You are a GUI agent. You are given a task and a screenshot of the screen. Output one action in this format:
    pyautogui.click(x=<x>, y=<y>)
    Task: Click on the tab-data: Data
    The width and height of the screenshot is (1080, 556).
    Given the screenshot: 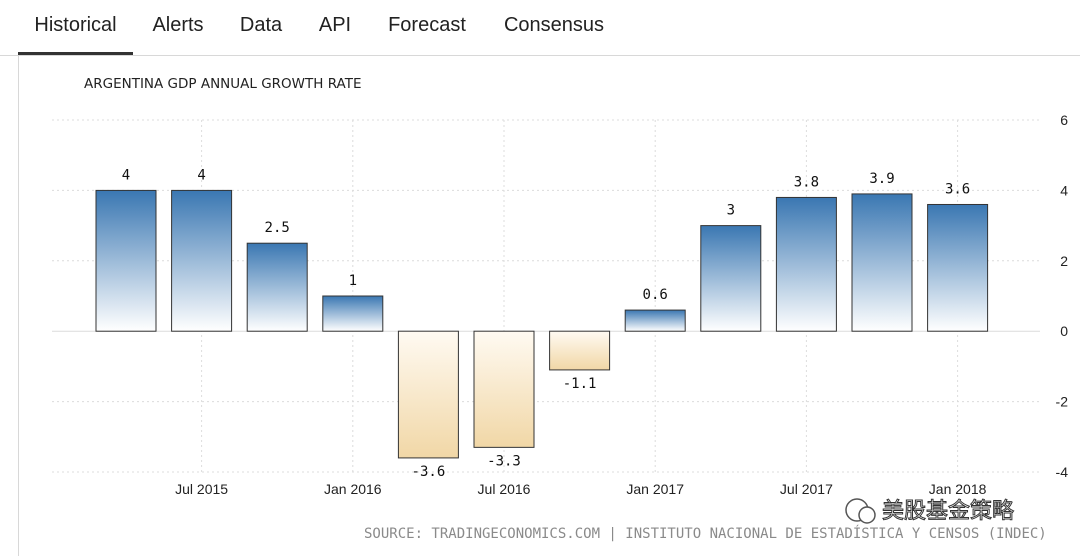 What is the action you would take?
    pyautogui.click(x=261, y=25)
    